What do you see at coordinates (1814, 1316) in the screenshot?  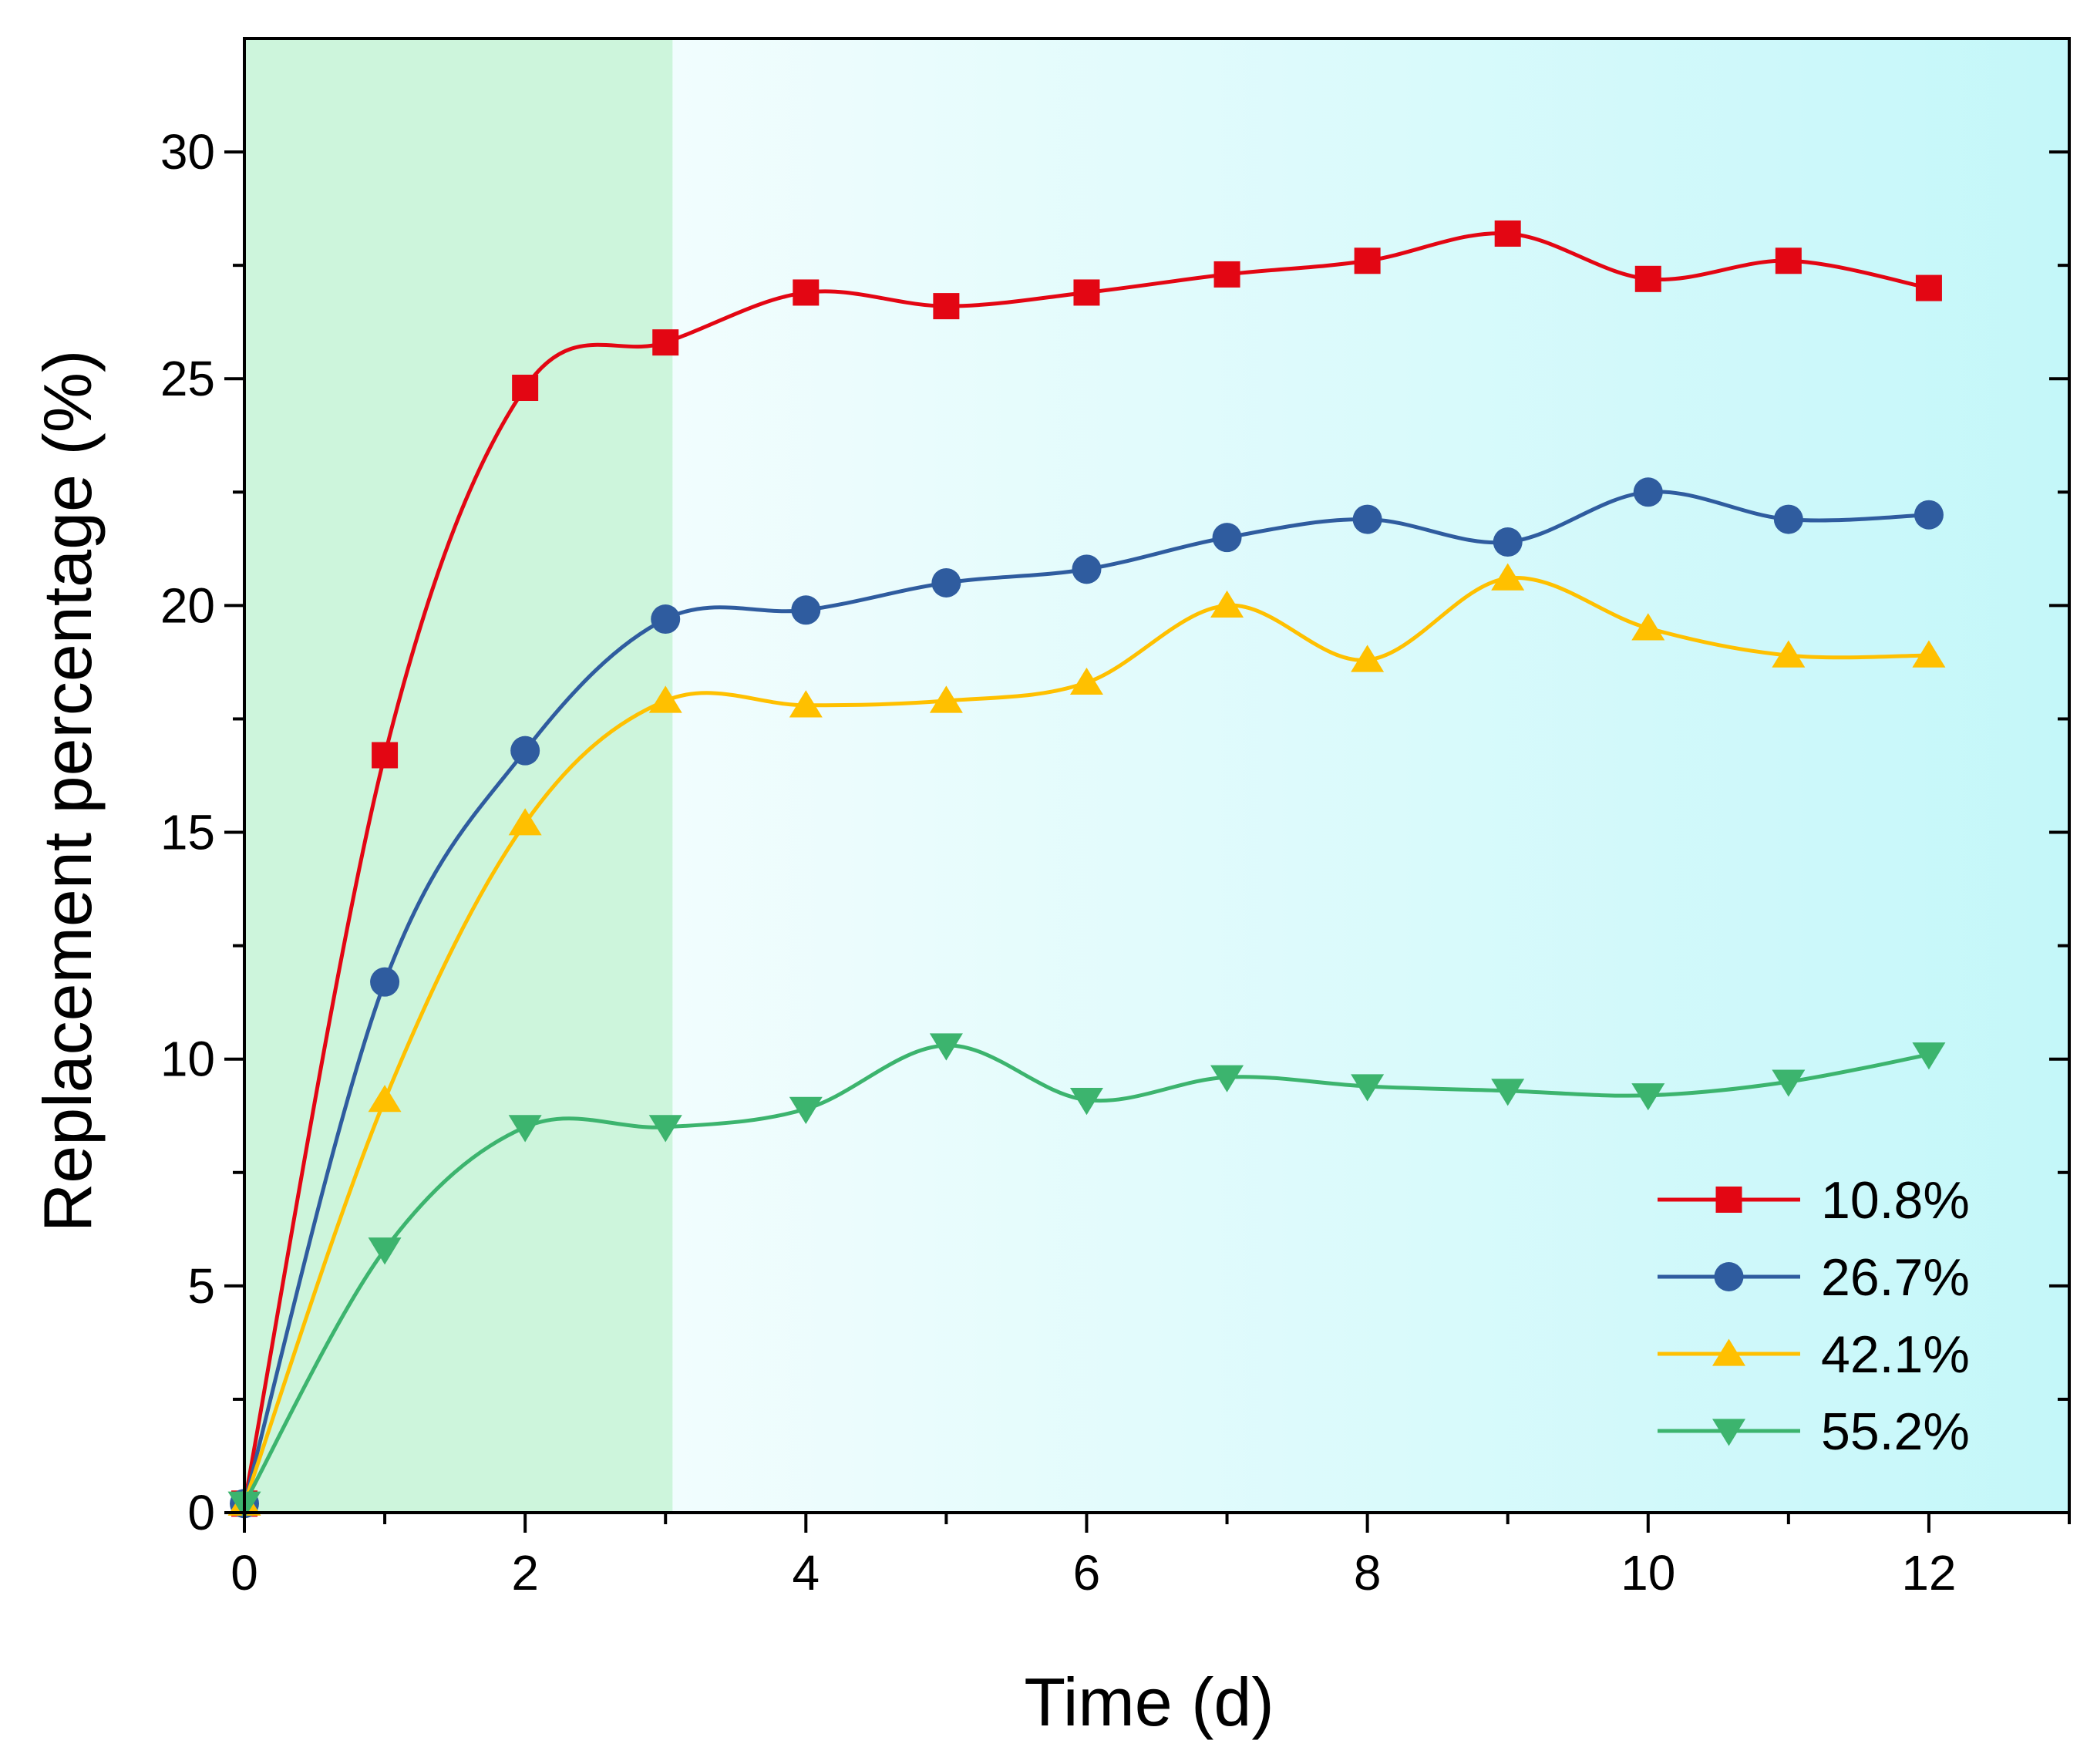 I see `legend: 10.8% 26.7% 42.1% 55.2%` at bounding box center [1814, 1316].